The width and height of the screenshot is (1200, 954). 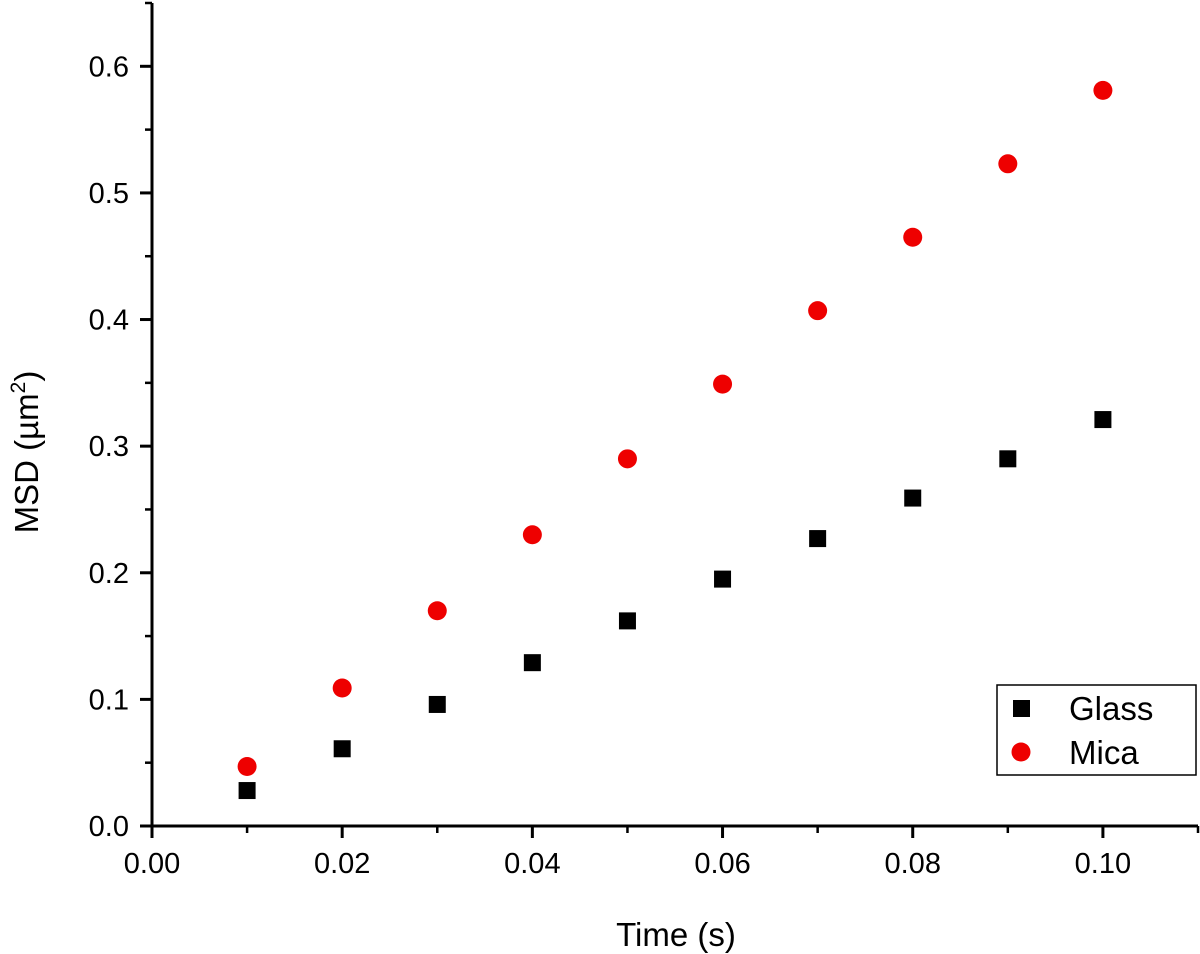 I want to click on x-axis-title: Time (s), so click(x=676, y=934).